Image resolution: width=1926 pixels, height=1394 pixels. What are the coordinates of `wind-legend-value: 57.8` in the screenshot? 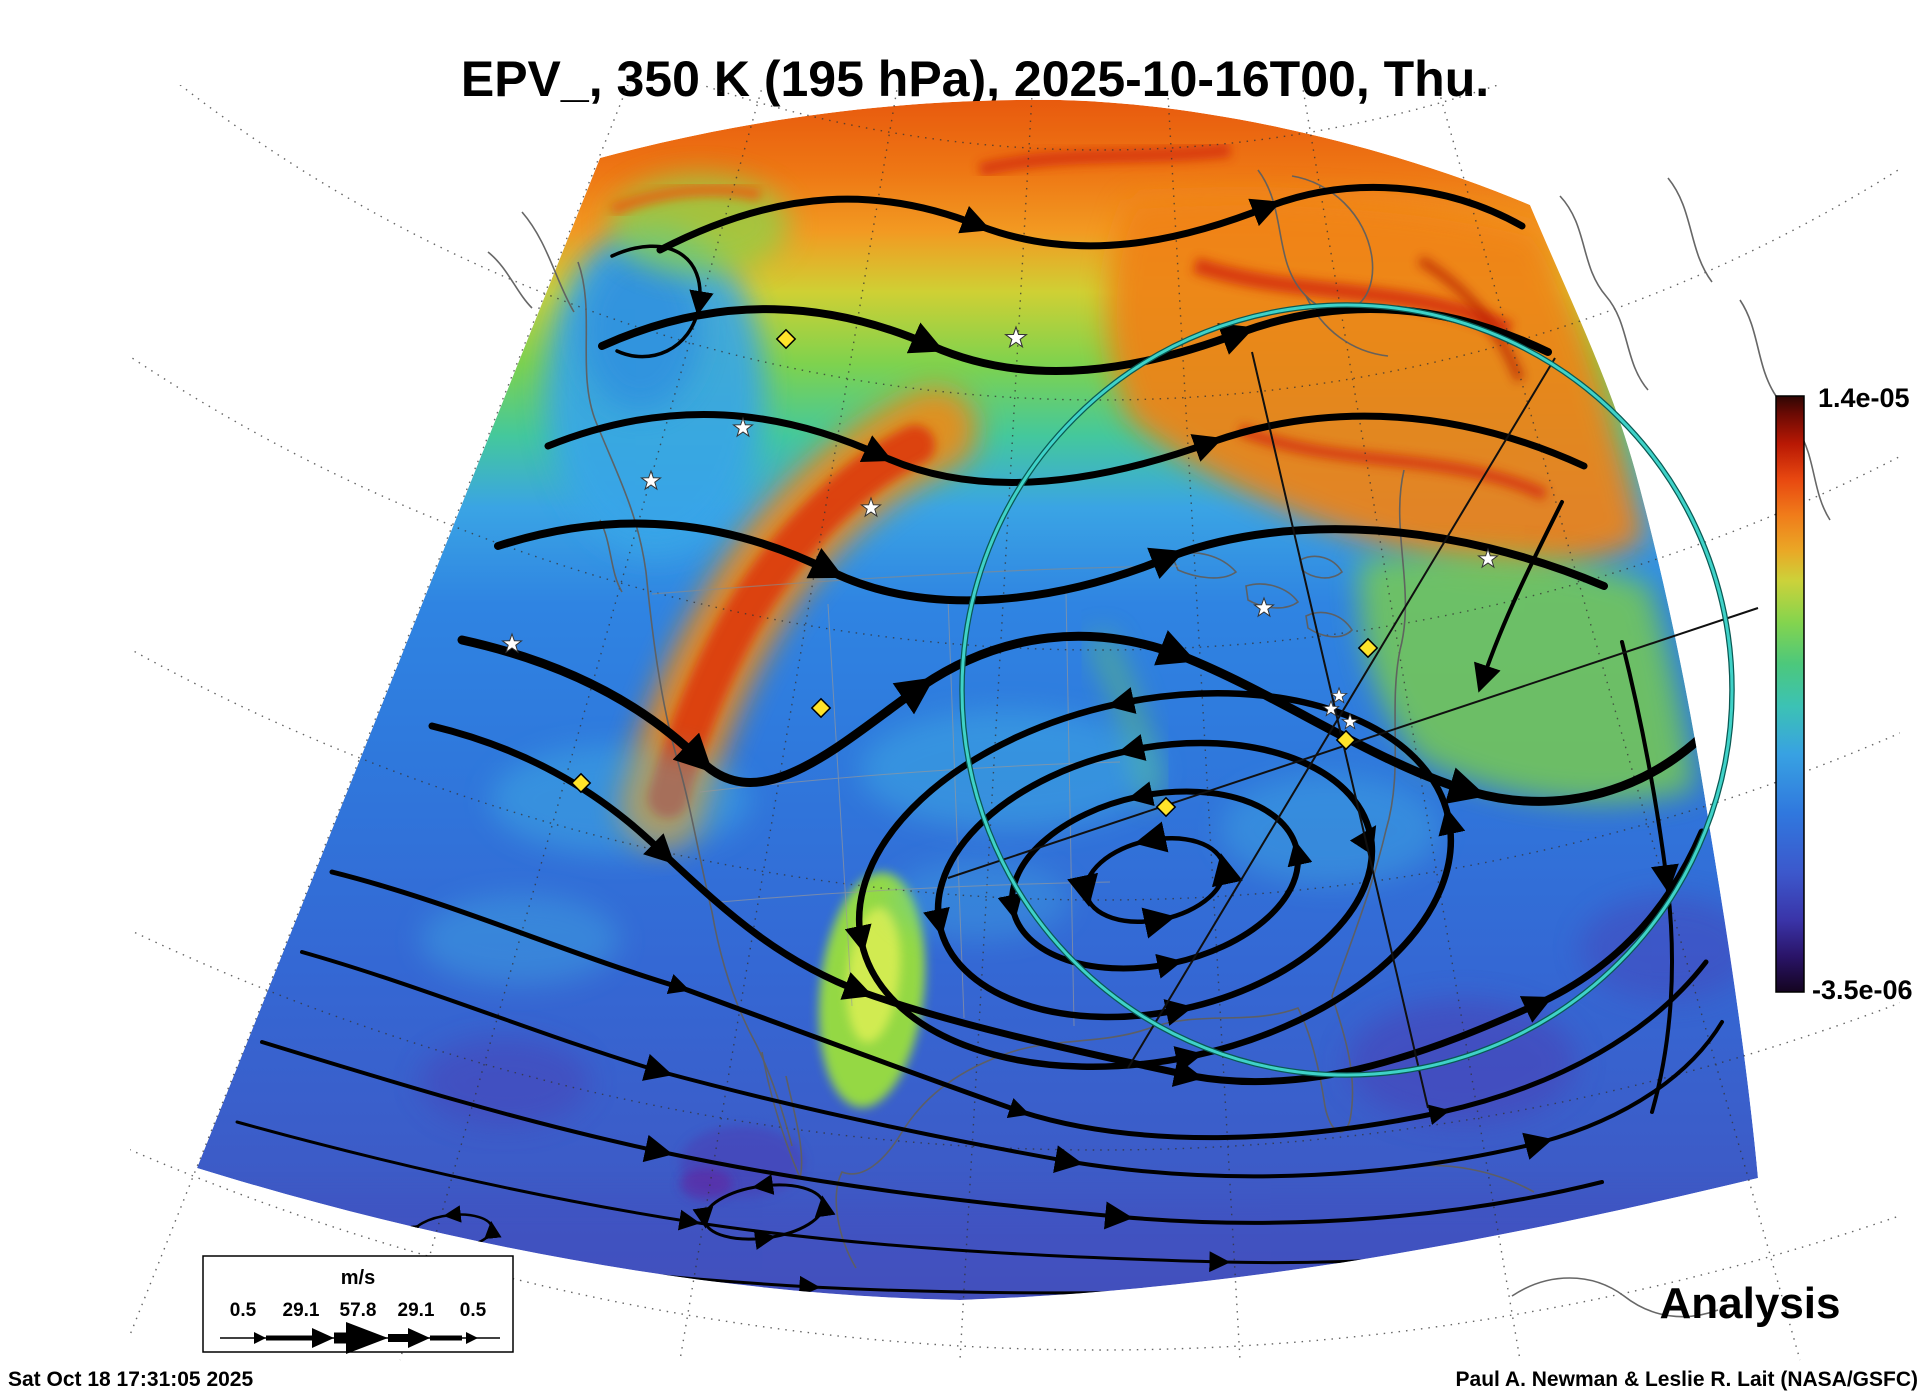 It's located at (358, 1310).